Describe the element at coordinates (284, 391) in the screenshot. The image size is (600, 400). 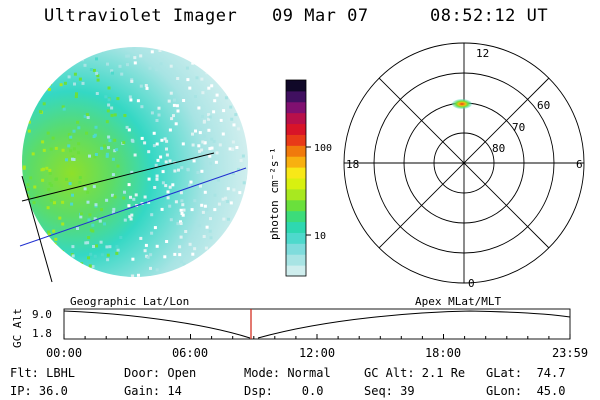
I see `dsp-info: Dsp: 0.0` at that location.